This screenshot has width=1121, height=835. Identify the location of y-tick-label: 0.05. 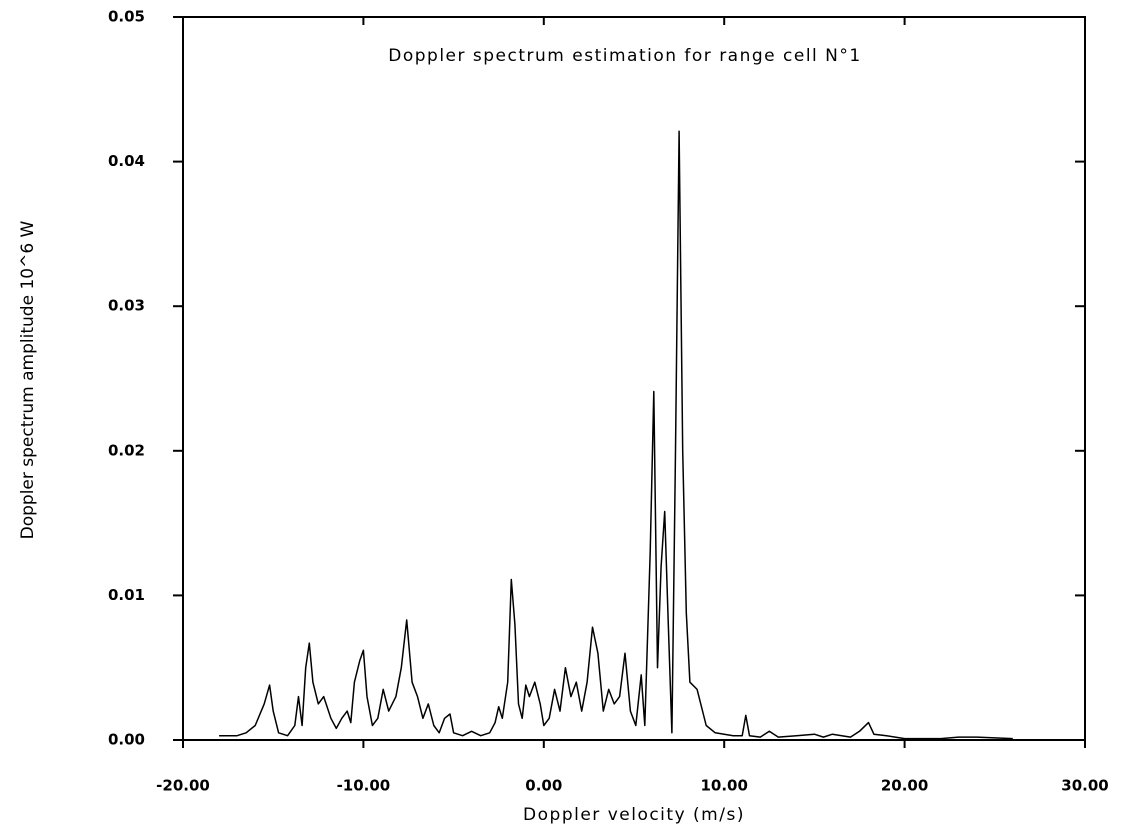
(126, 17).